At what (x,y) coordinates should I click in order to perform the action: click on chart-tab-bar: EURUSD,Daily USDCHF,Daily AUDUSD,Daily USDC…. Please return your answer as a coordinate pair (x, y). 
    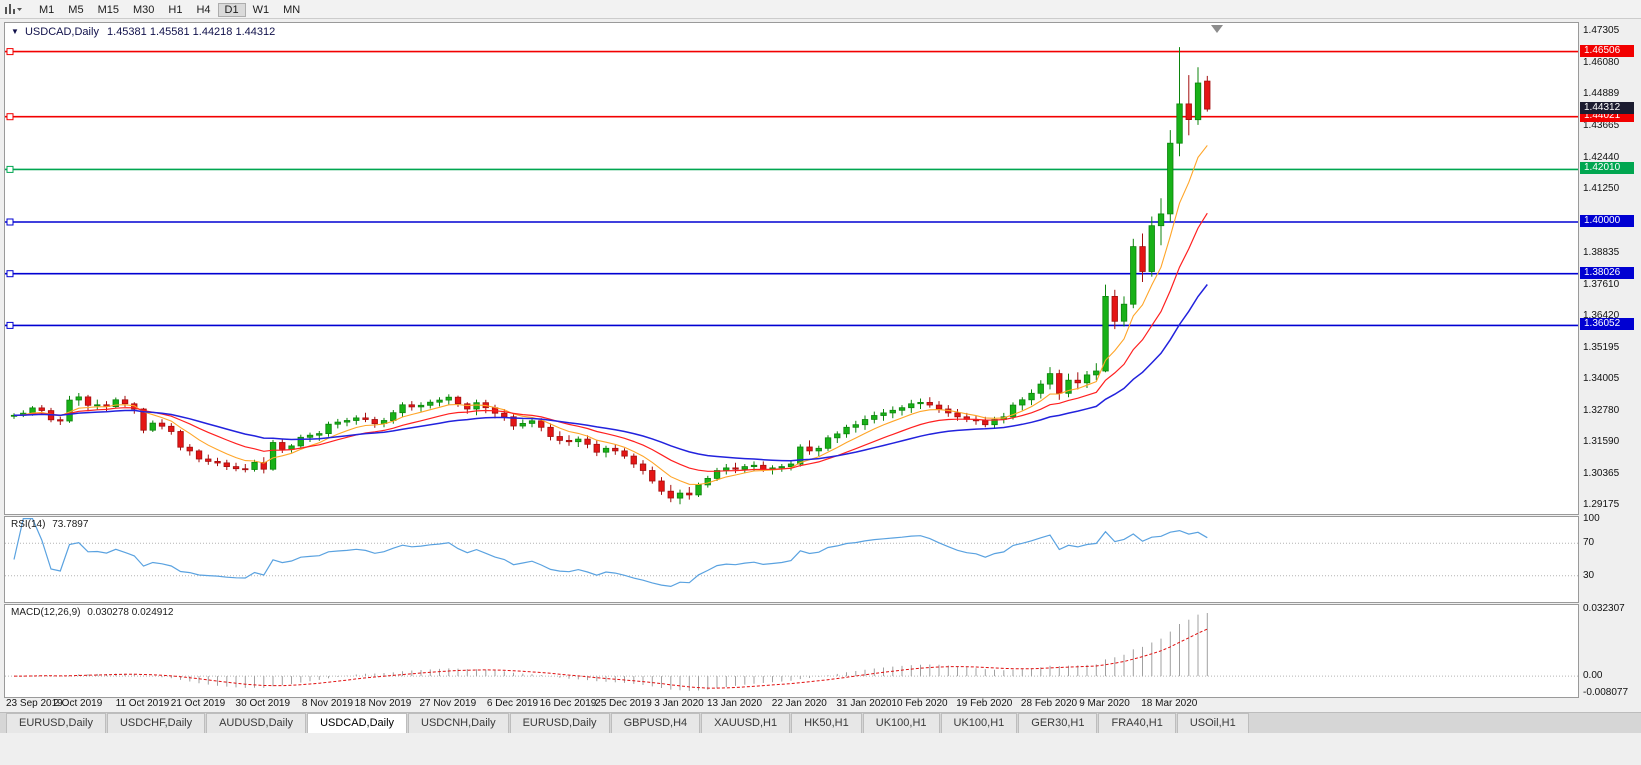
    Looking at the image, I should click on (820, 722).